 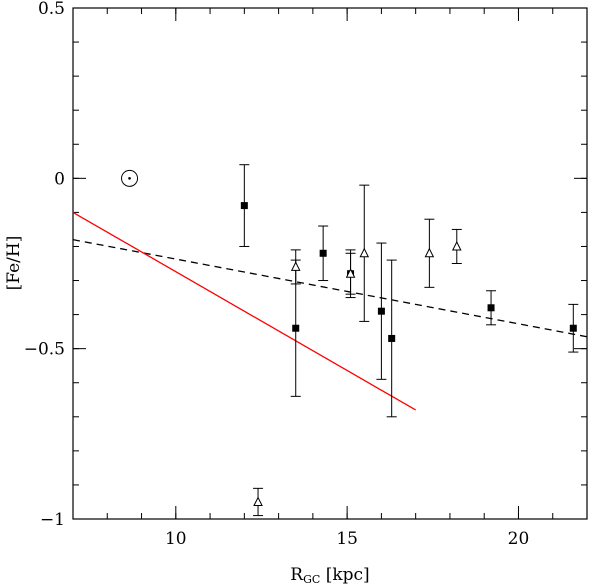 I want to click on x-axis-label: RGC [kpc], so click(x=329, y=575).